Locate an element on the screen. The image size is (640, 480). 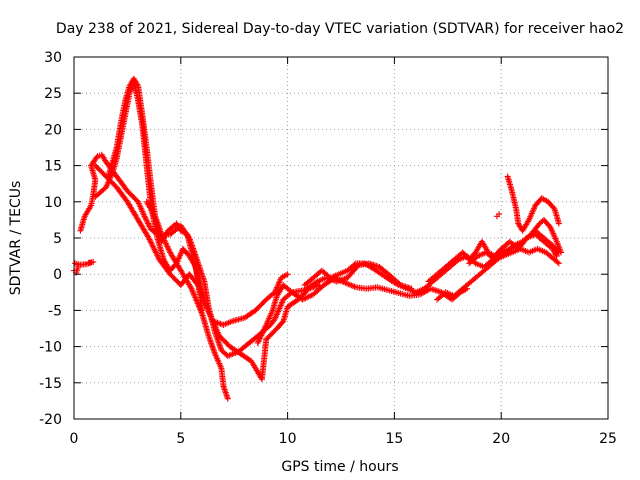
x-tick-label: 15 is located at coordinates (394, 439).